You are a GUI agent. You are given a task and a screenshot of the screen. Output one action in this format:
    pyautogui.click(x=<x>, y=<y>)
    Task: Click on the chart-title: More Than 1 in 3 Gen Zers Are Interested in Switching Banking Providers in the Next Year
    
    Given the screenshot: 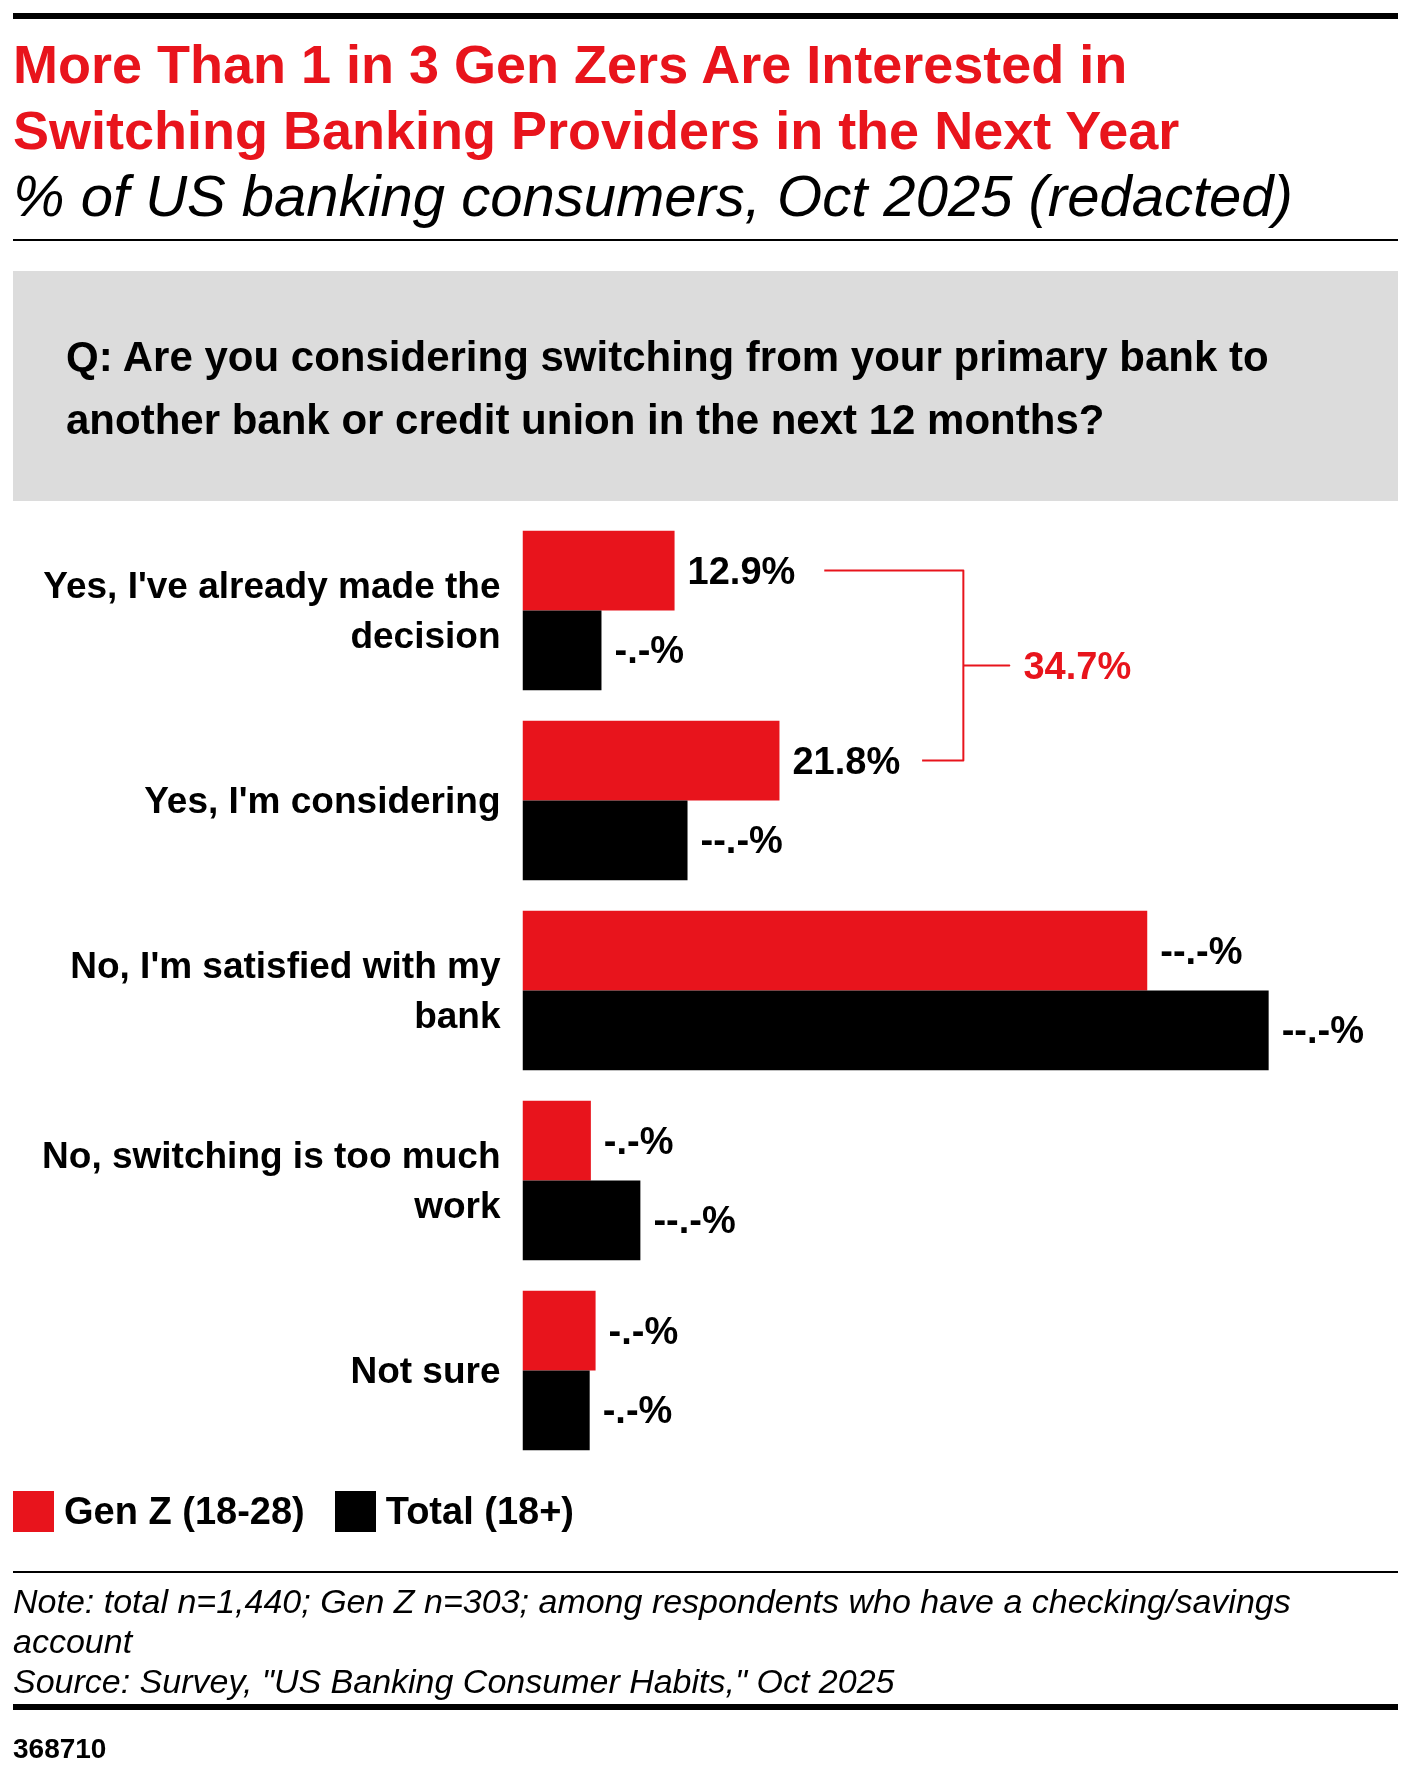 What is the action you would take?
    pyautogui.click(x=597, y=97)
    